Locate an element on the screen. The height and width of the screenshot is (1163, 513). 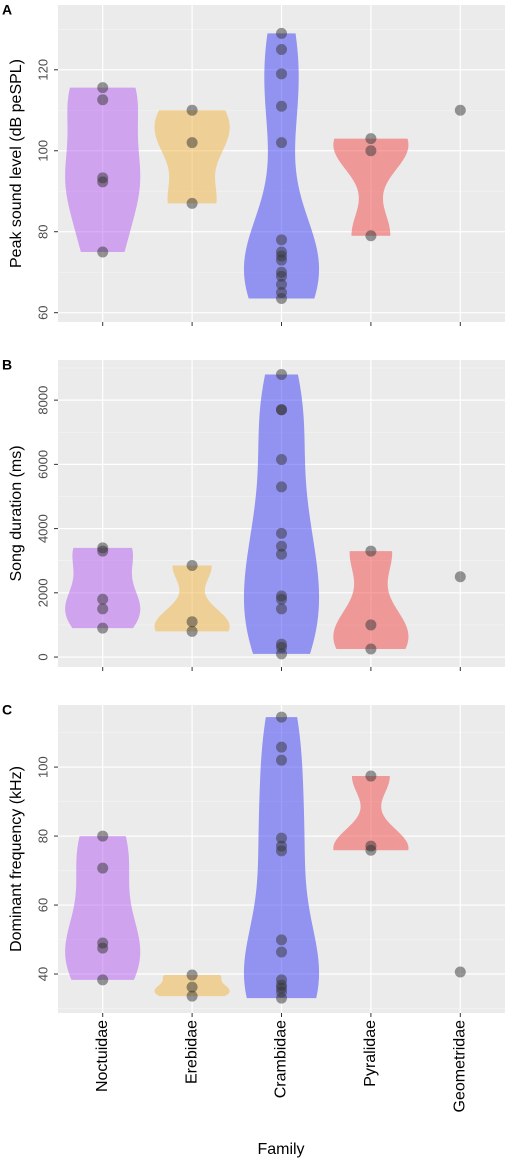
y-tick-label: 120 is located at coordinates (42, 70).